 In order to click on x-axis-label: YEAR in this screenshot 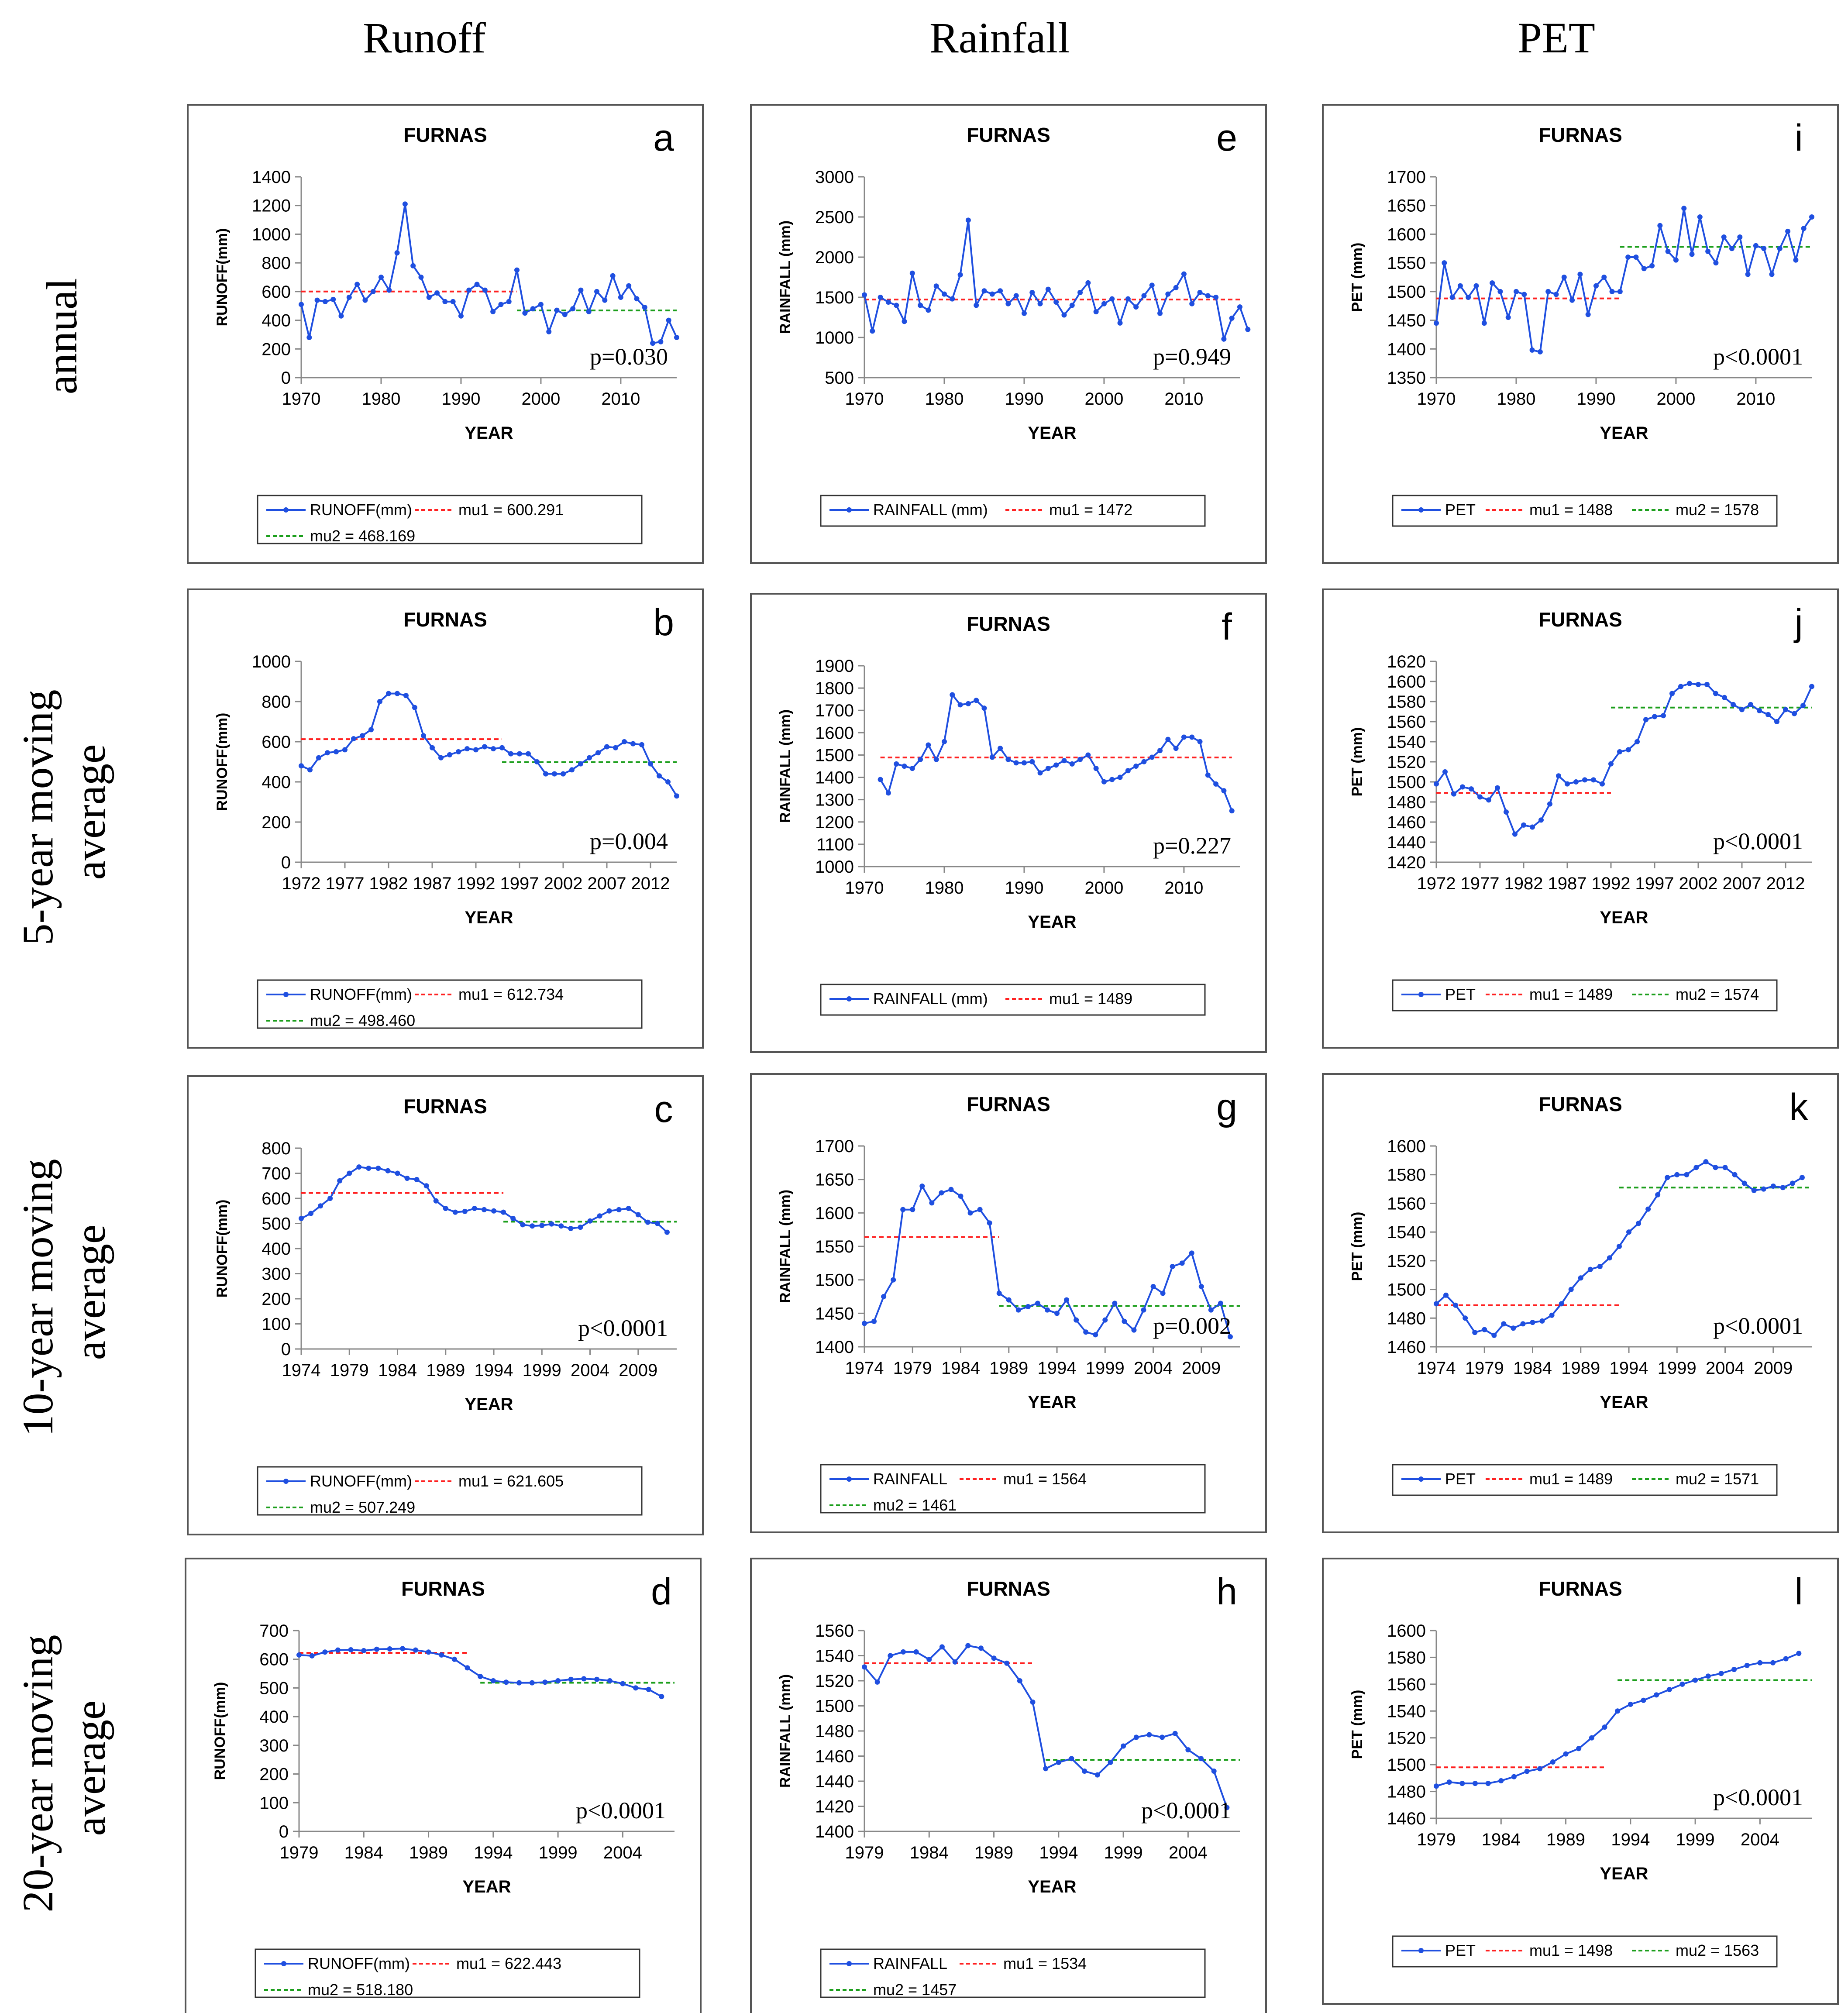, I will do `click(489, 433)`.